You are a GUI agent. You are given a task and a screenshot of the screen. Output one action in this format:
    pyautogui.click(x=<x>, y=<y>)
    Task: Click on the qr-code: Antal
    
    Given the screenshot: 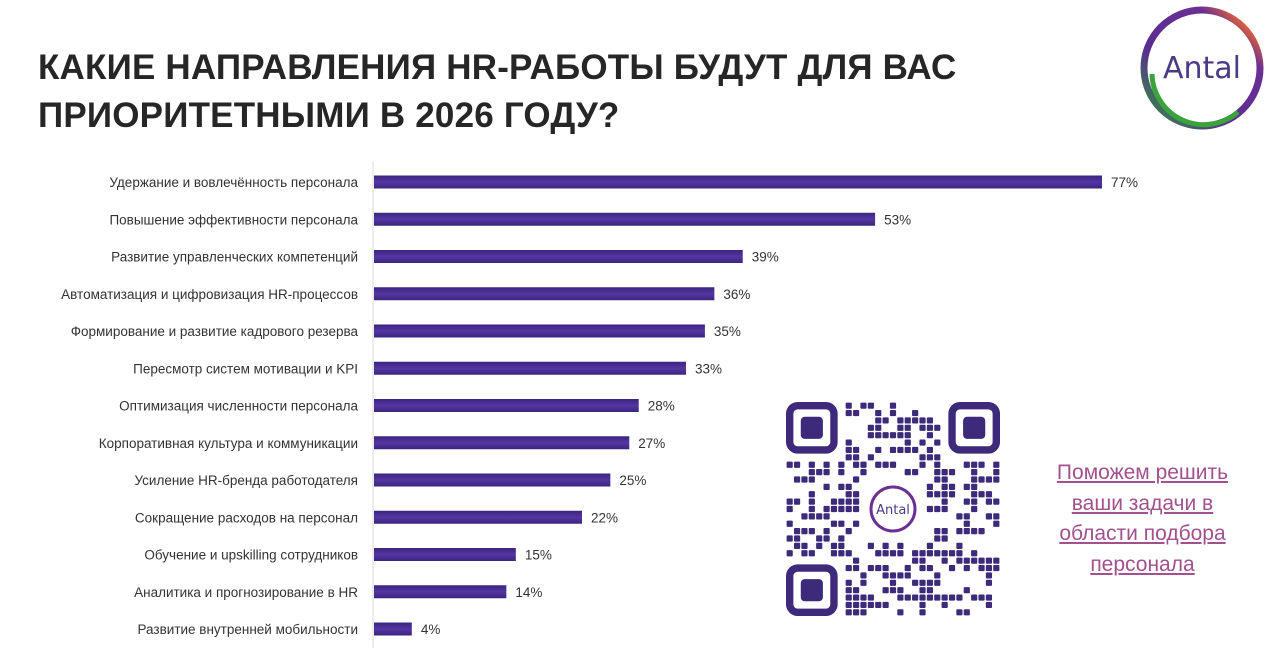 What is the action you would take?
    pyautogui.click(x=893, y=509)
    